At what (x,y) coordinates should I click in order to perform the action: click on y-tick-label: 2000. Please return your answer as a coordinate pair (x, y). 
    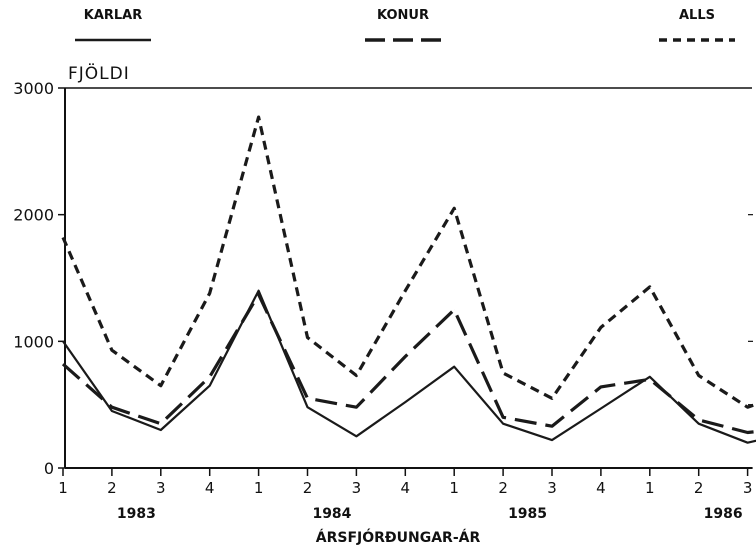
    Looking at the image, I should click on (33, 215).